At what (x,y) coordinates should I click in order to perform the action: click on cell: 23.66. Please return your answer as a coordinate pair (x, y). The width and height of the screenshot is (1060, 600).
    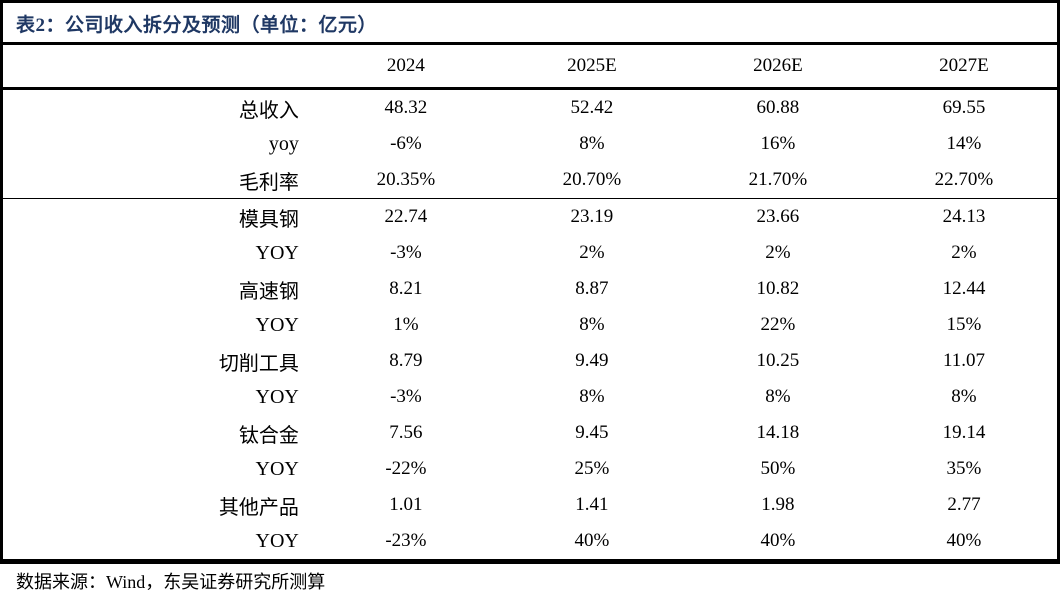
    Looking at the image, I should click on (778, 216).